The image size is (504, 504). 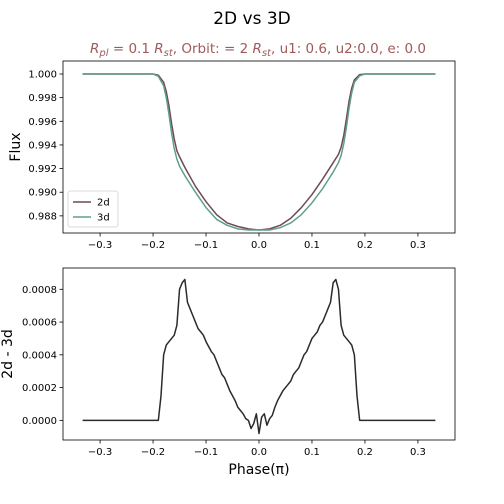 What do you see at coordinates (42, 145) in the screenshot?
I see `y-tick-label: 0.994` at bounding box center [42, 145].